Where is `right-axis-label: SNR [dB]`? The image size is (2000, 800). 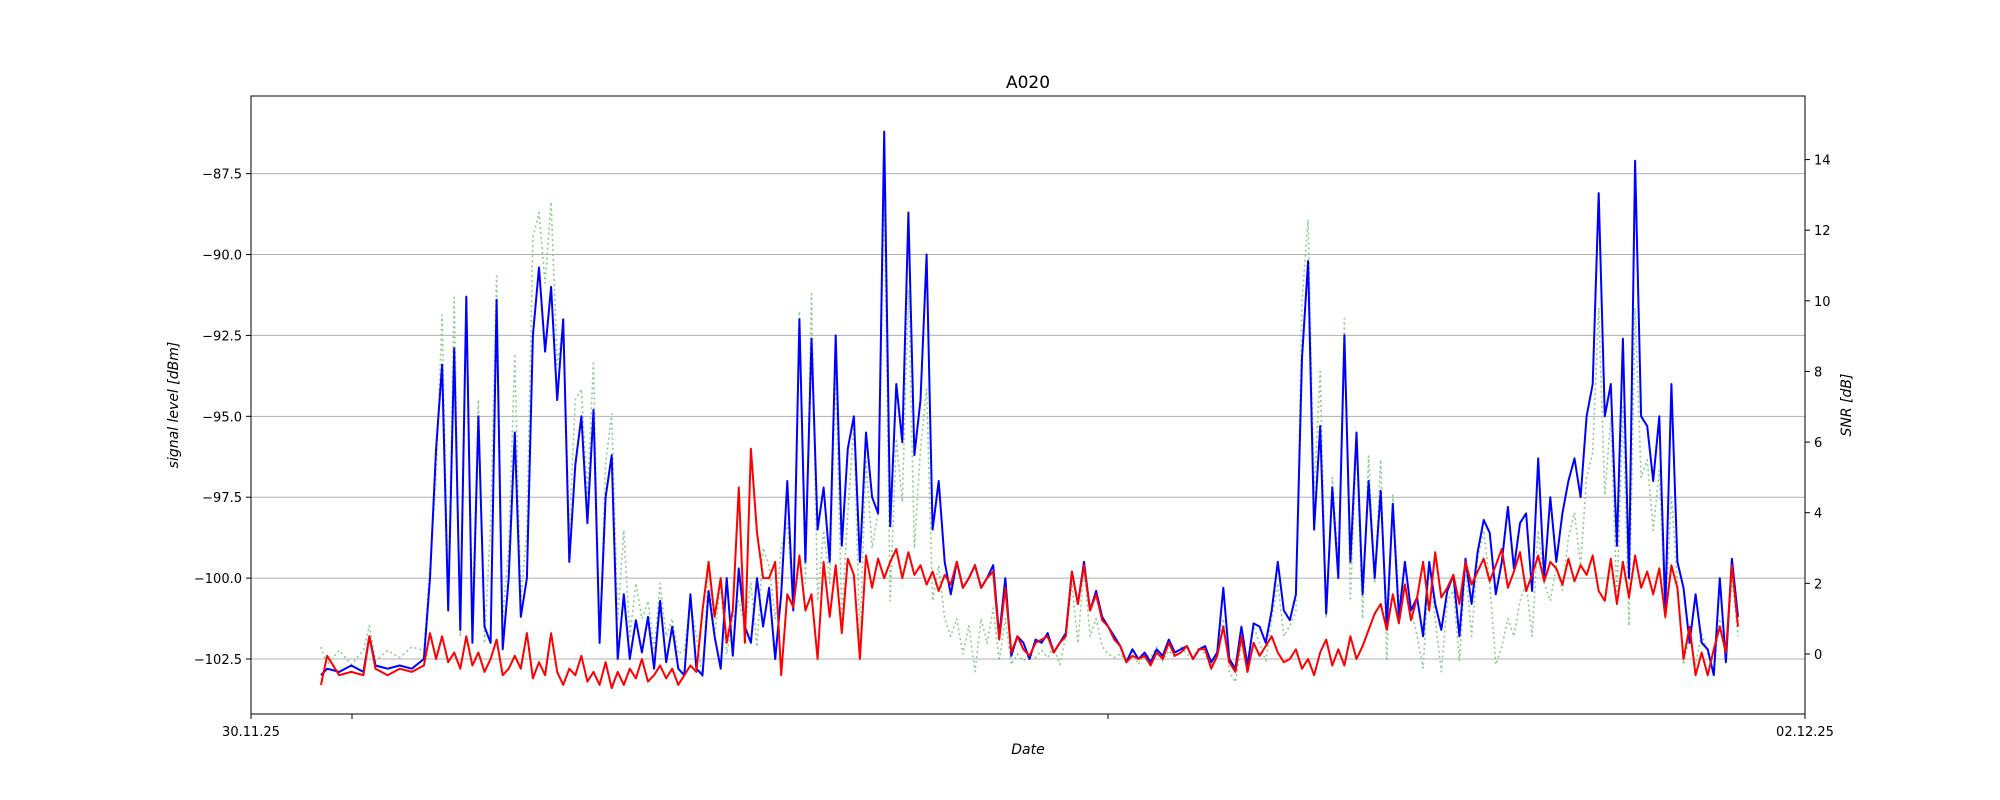 right-axis-label: SNR [dB] is located at coordinates (1847, 405).